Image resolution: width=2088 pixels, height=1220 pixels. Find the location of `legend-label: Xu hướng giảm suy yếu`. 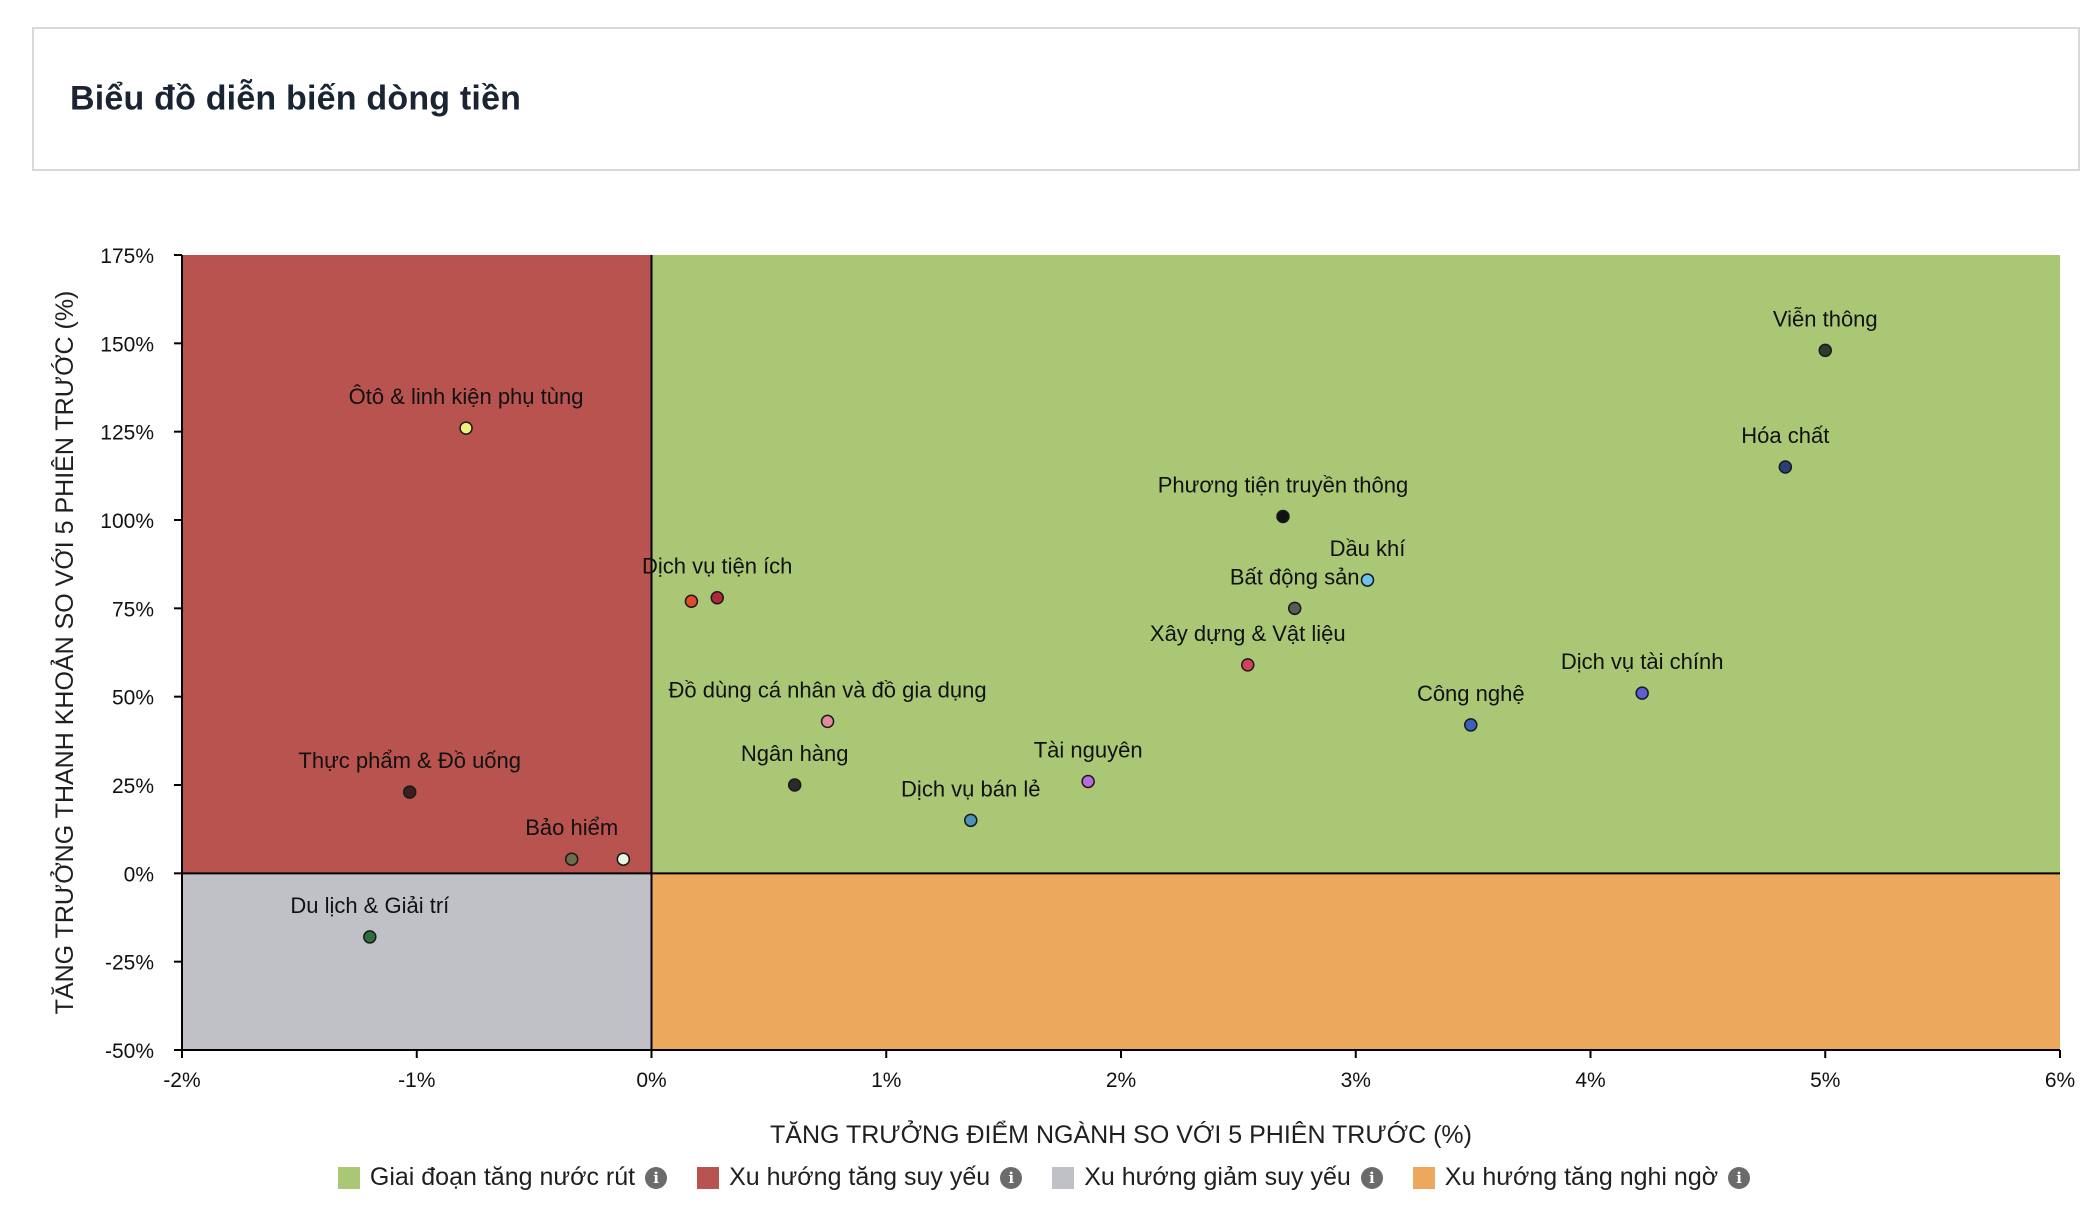

legend-label: Xu hướng giảm suy yếu is located at coordinates (1217, 1177).